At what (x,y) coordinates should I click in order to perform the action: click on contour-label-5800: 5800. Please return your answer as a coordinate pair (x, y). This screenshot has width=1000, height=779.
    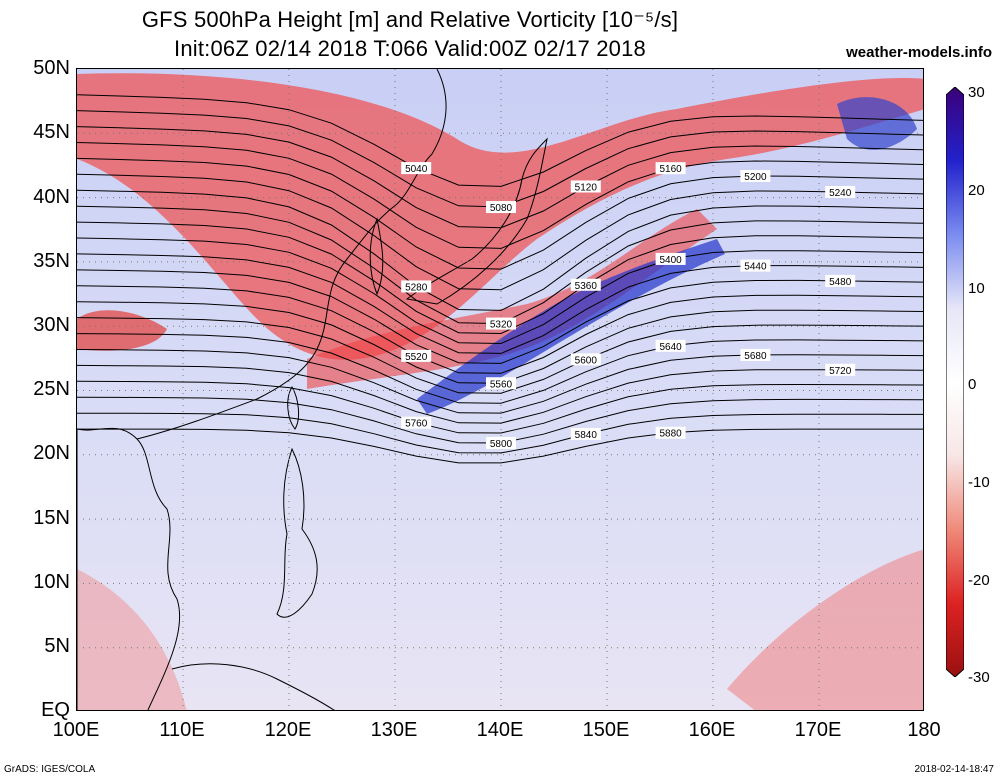
    Looking at the image, I should click on (501, 443).